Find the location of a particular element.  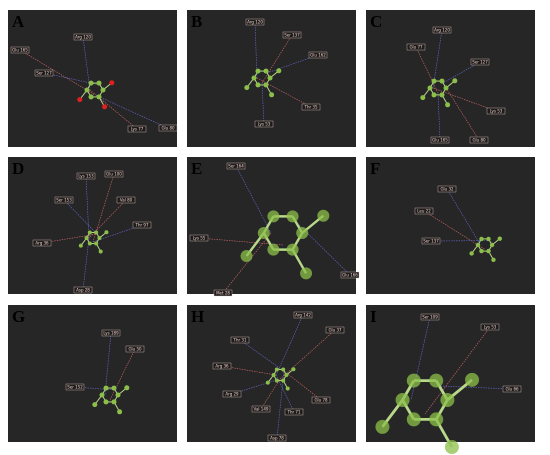

residue-label: Lys 55 is located at coordinates (199, 237).